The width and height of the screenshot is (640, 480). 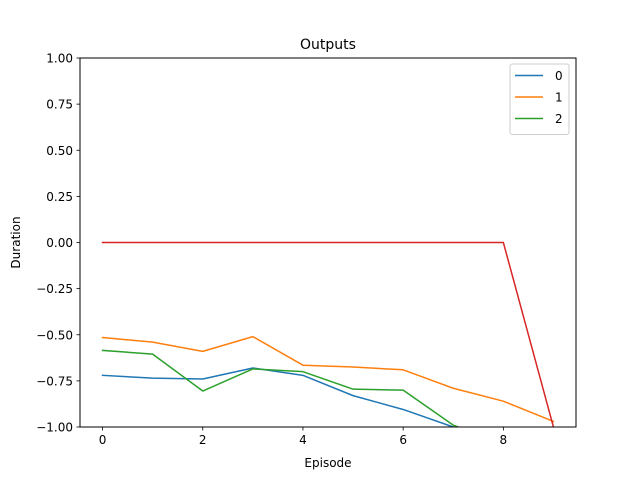 I want to click on legend-frame, so click(x=539, y=99).